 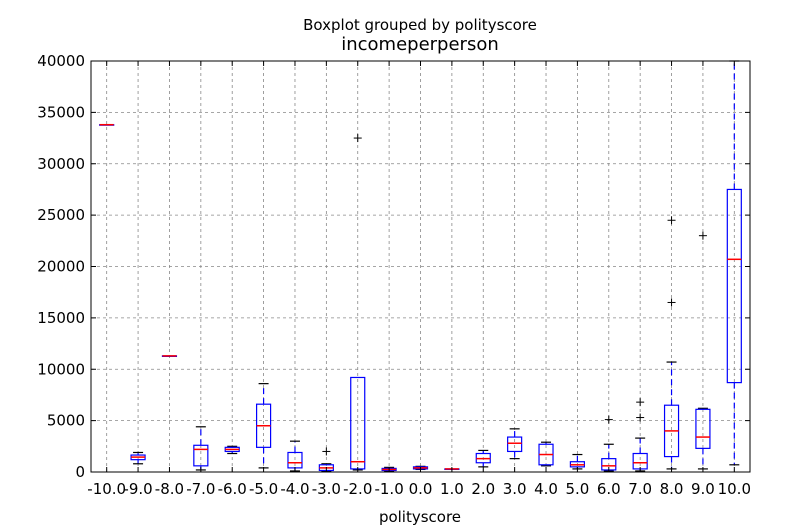 What do you see at coordinates (107, 124) in the screenshot?
I see `box--10.0` at bounding box center [107, 124].